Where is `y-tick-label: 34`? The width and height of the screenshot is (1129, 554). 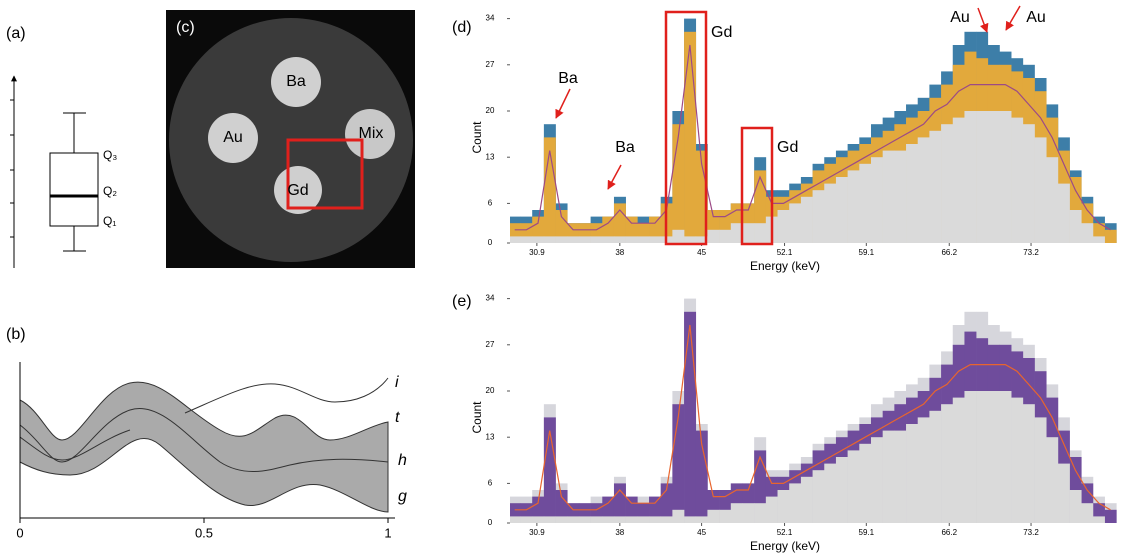
y-tick-label: 34 is located at coordinates (490, 298).